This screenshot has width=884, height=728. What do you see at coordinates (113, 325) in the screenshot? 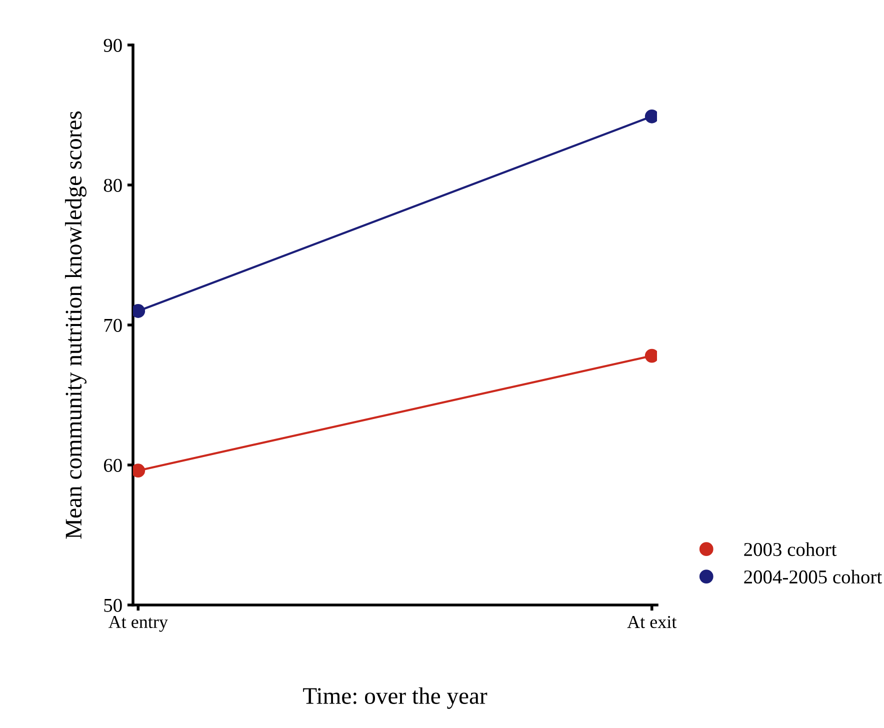
I see `y-tick-label: 70` at bounding box center [113, 325].